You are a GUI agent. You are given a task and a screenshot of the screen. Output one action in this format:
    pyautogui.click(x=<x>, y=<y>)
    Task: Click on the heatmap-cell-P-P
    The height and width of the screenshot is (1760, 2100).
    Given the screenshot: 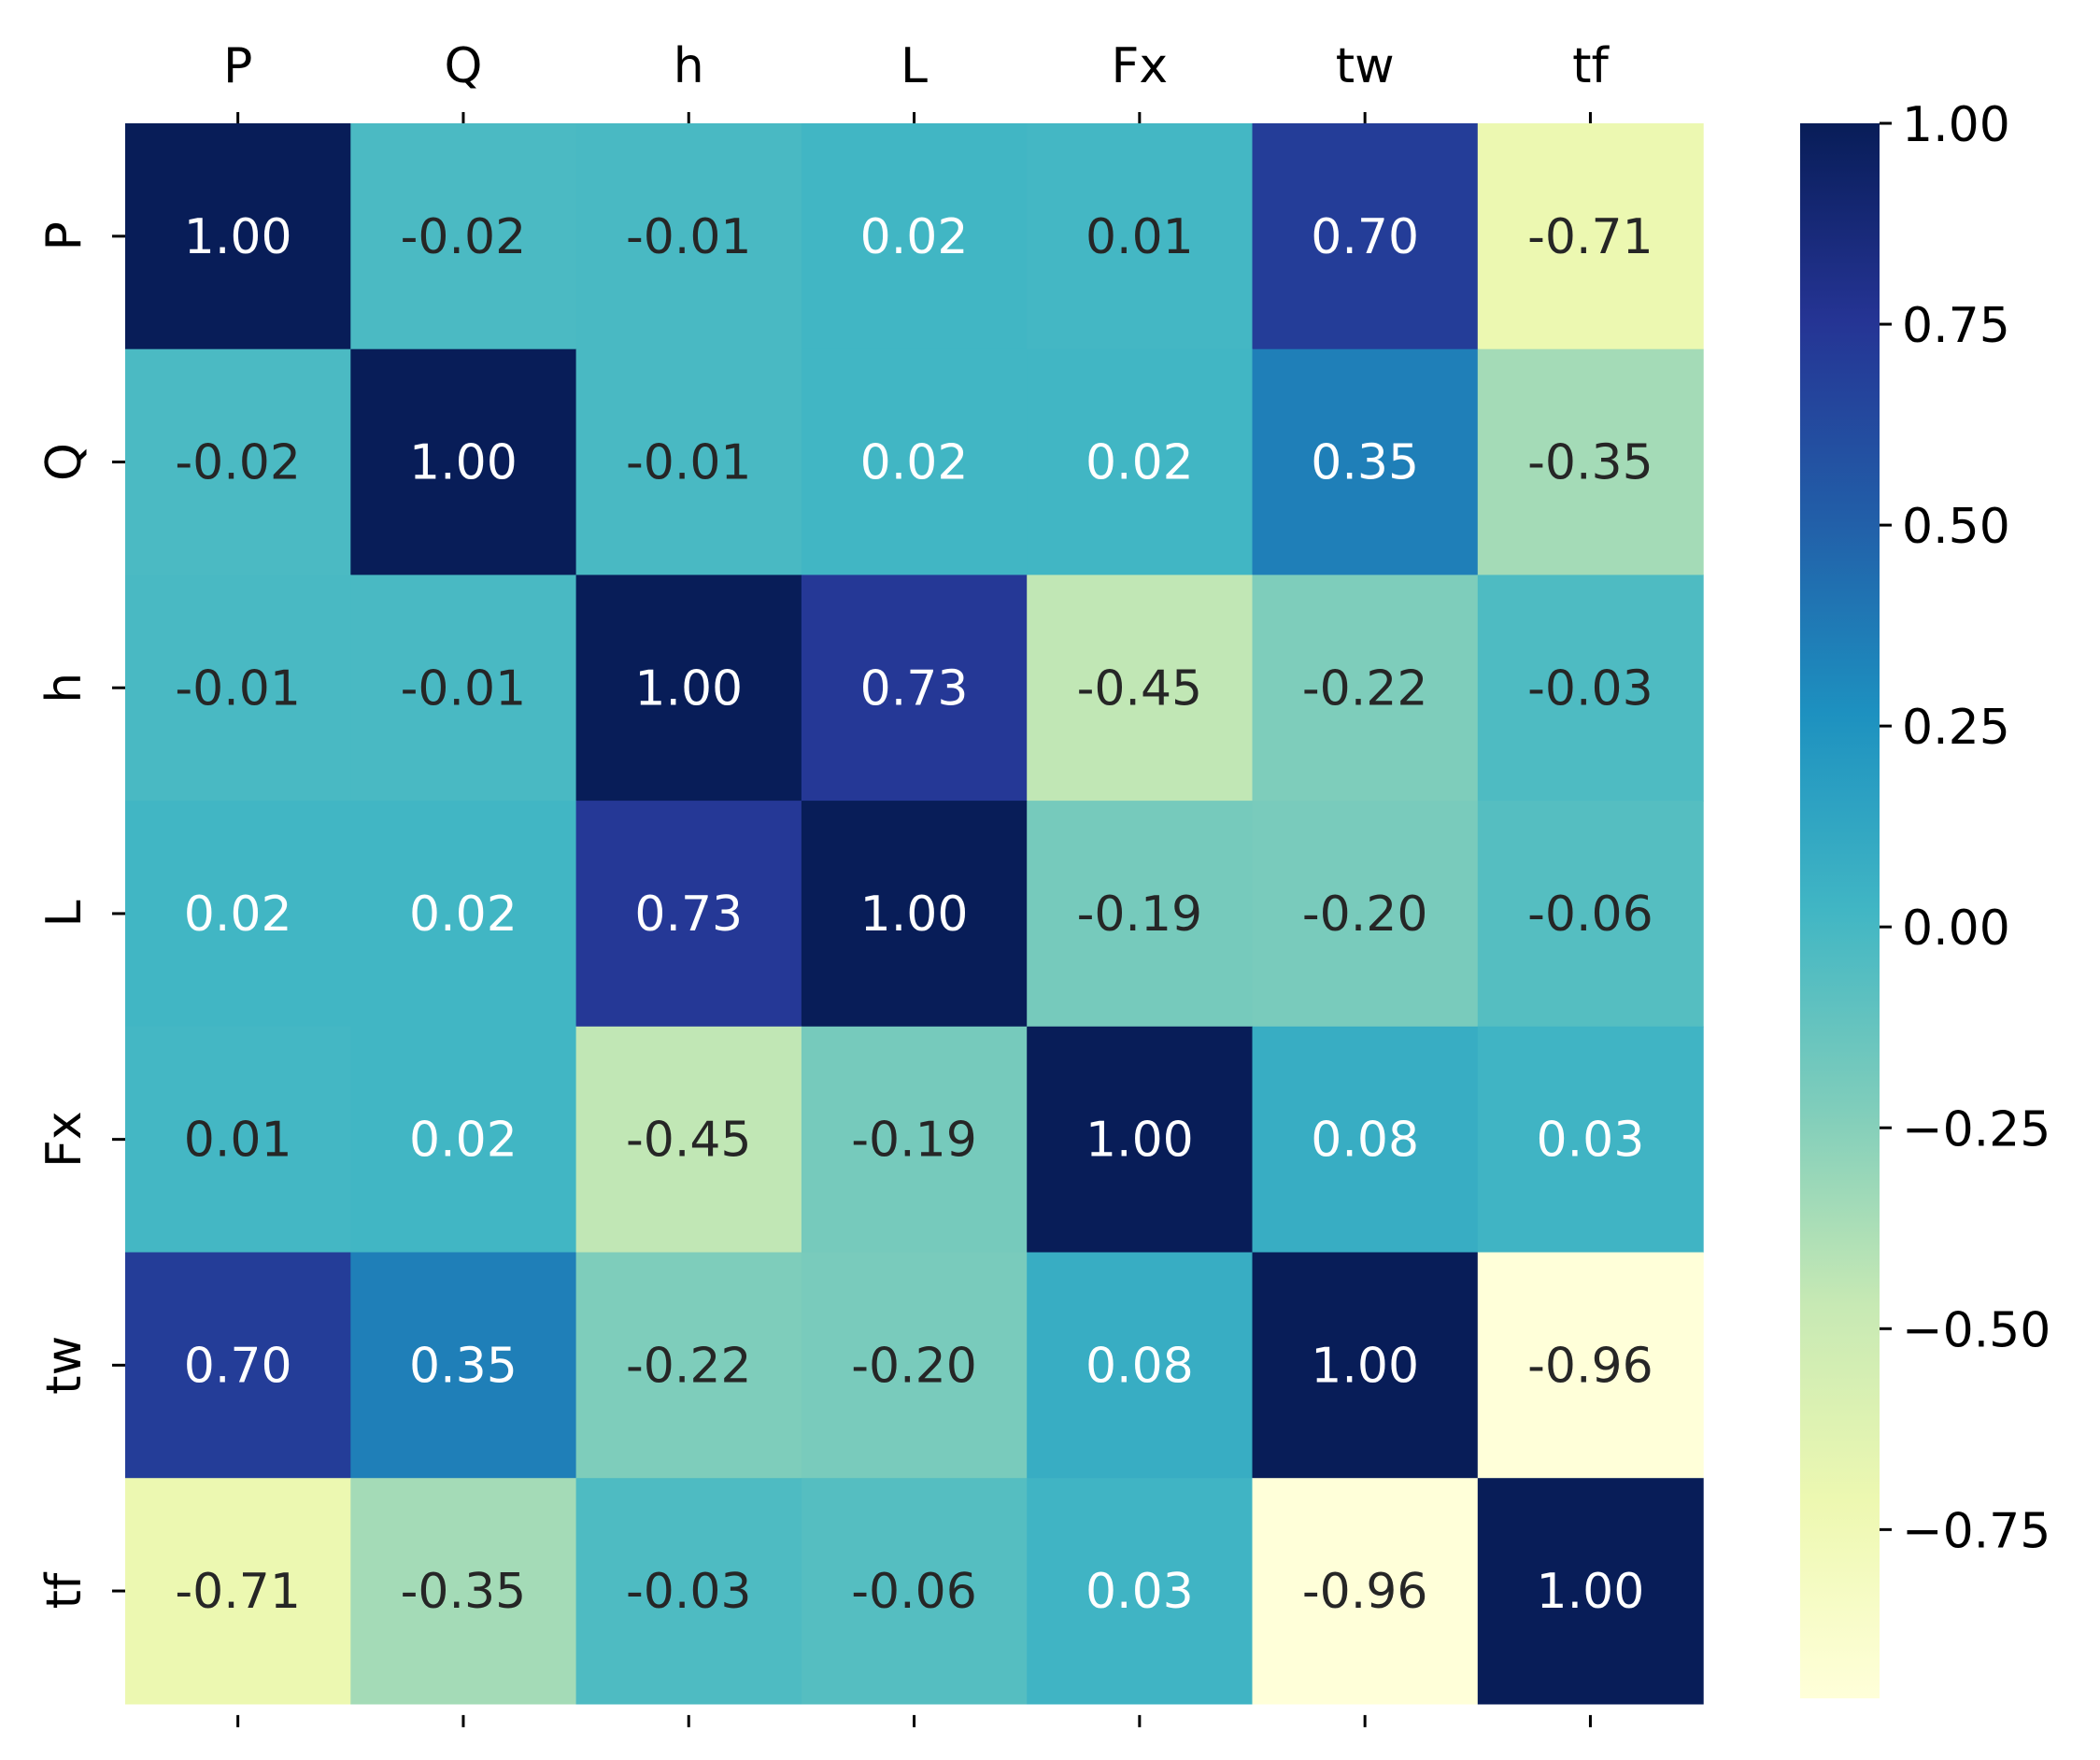 What is the action you would take?
    pyautogui.click(x=238, y=237)
    